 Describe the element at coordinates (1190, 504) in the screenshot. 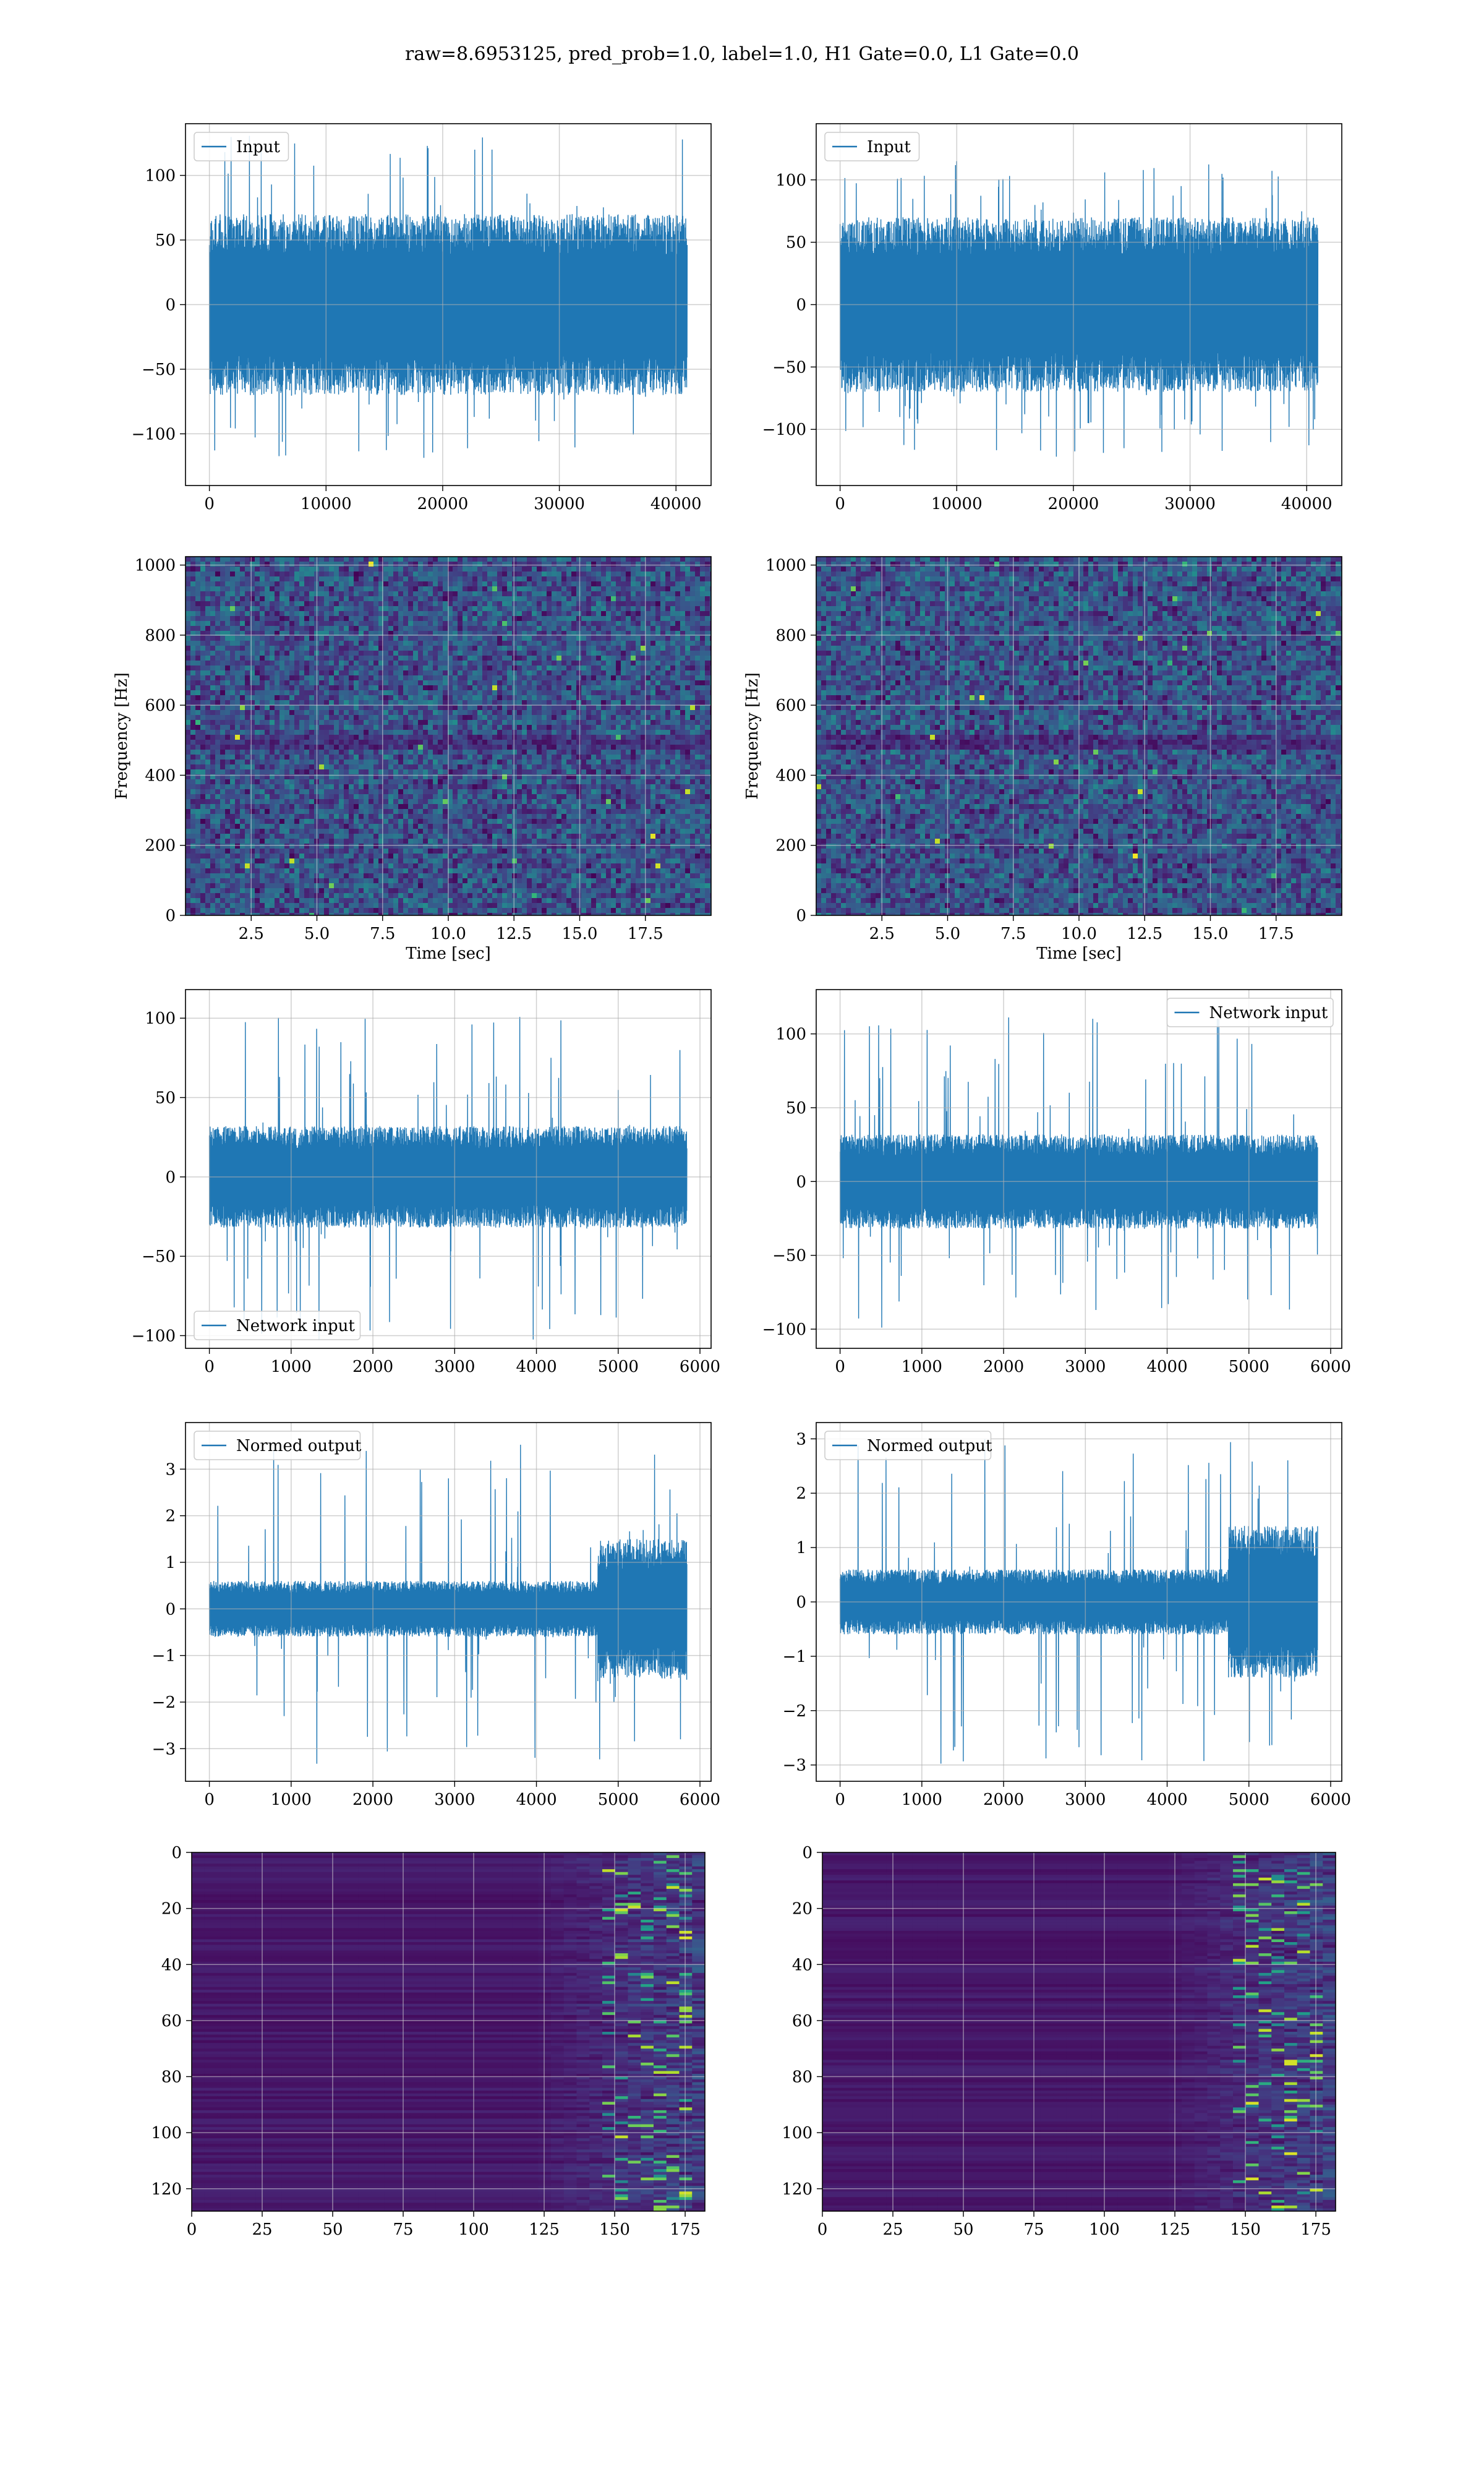

I see `x-tick-label: 30000` at that location.